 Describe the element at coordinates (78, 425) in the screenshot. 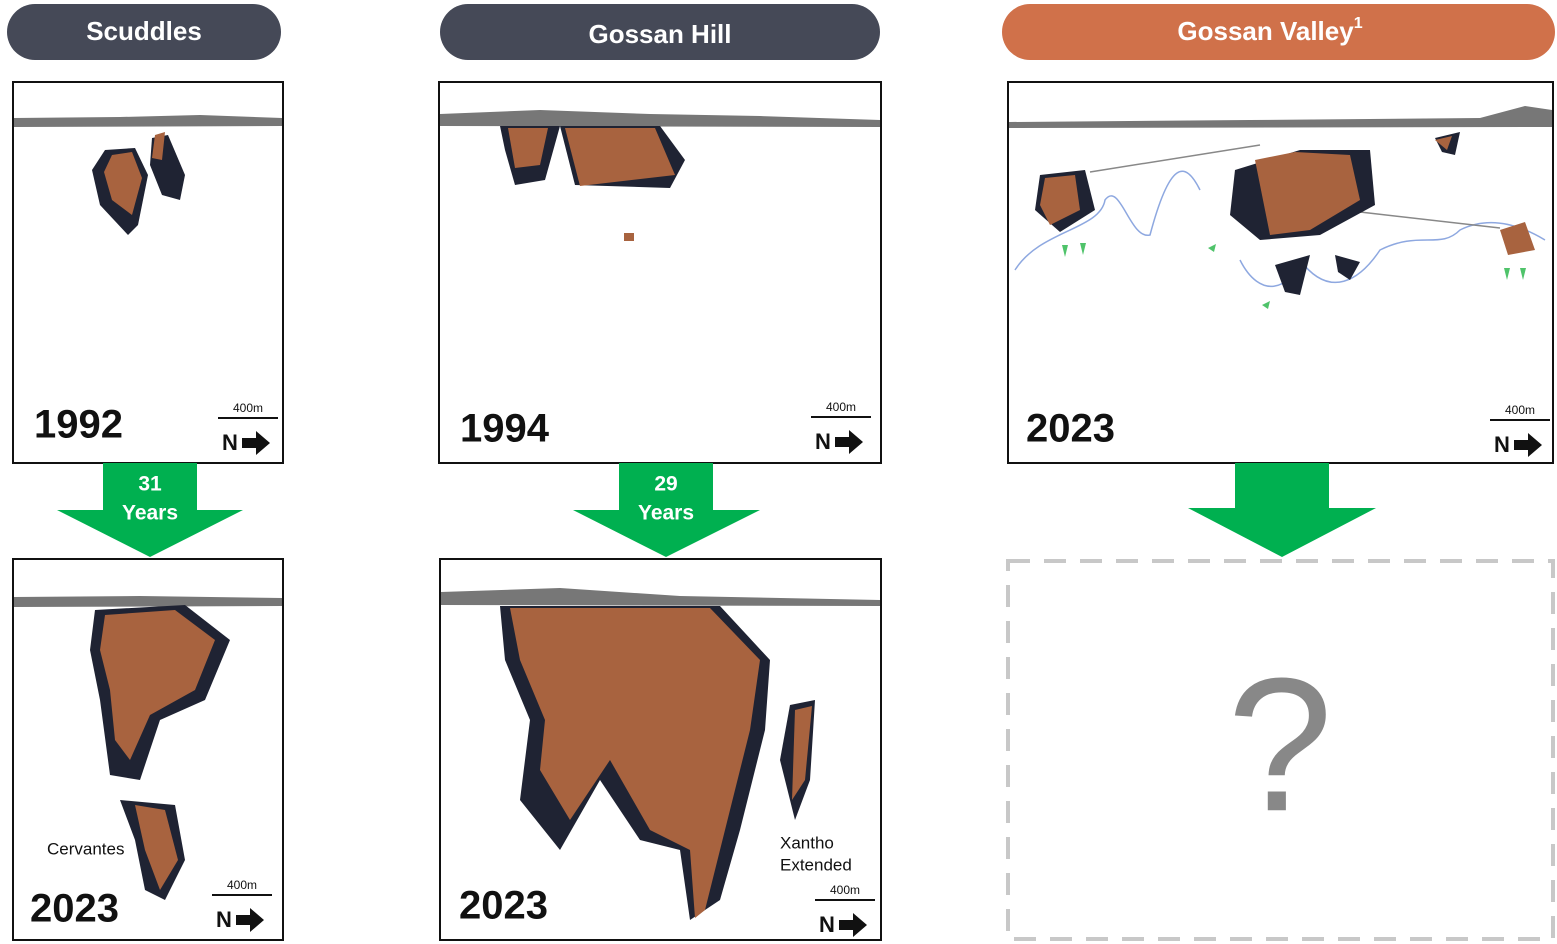

I see `year: 1992` at that location.